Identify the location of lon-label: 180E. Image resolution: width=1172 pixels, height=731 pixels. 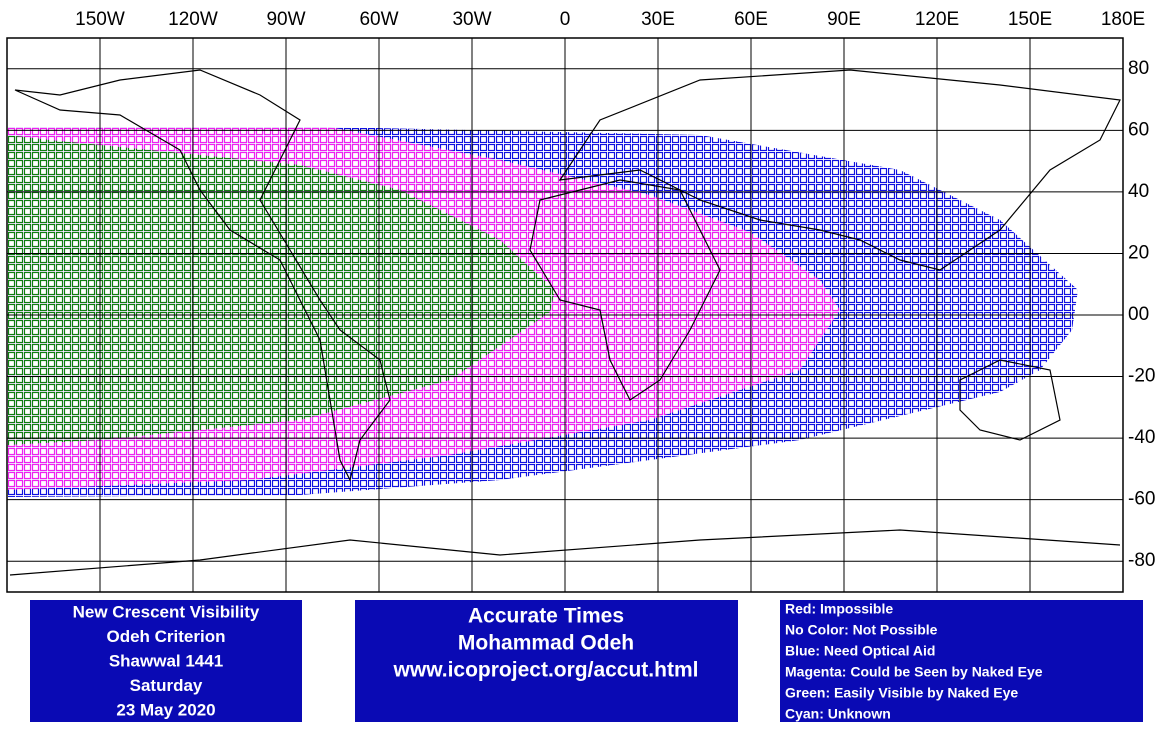
(1123, 19).